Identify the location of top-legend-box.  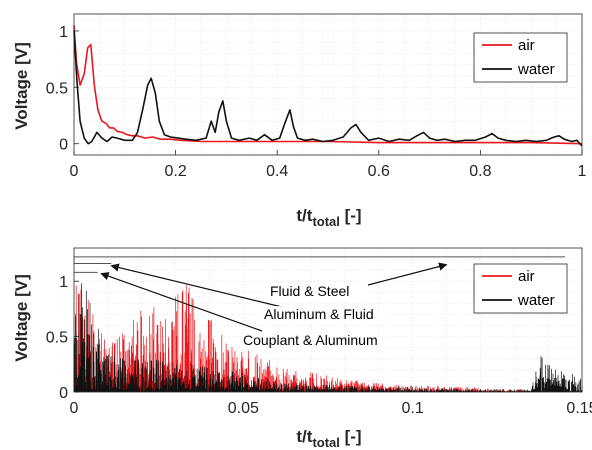
(520, 57).